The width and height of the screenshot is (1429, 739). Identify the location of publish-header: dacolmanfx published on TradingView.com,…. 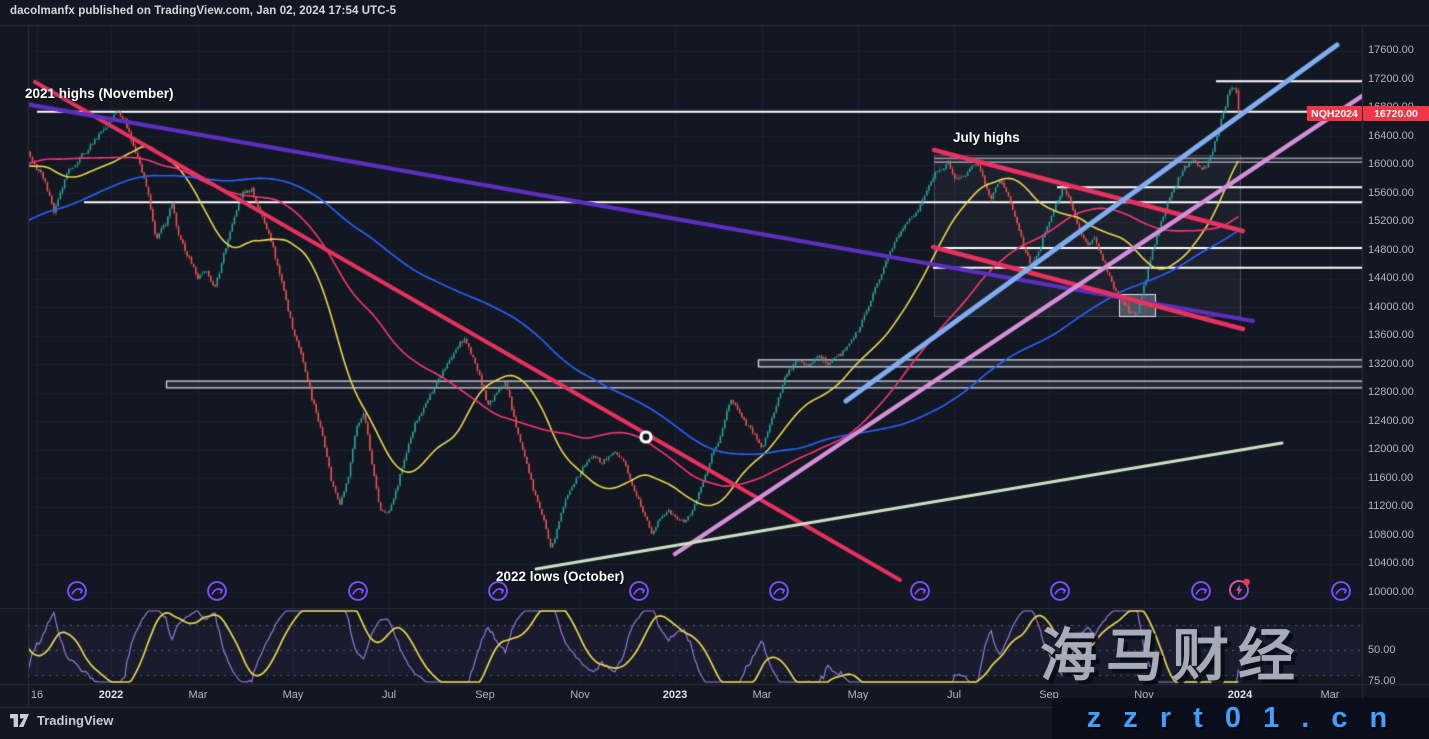
(203, 11).